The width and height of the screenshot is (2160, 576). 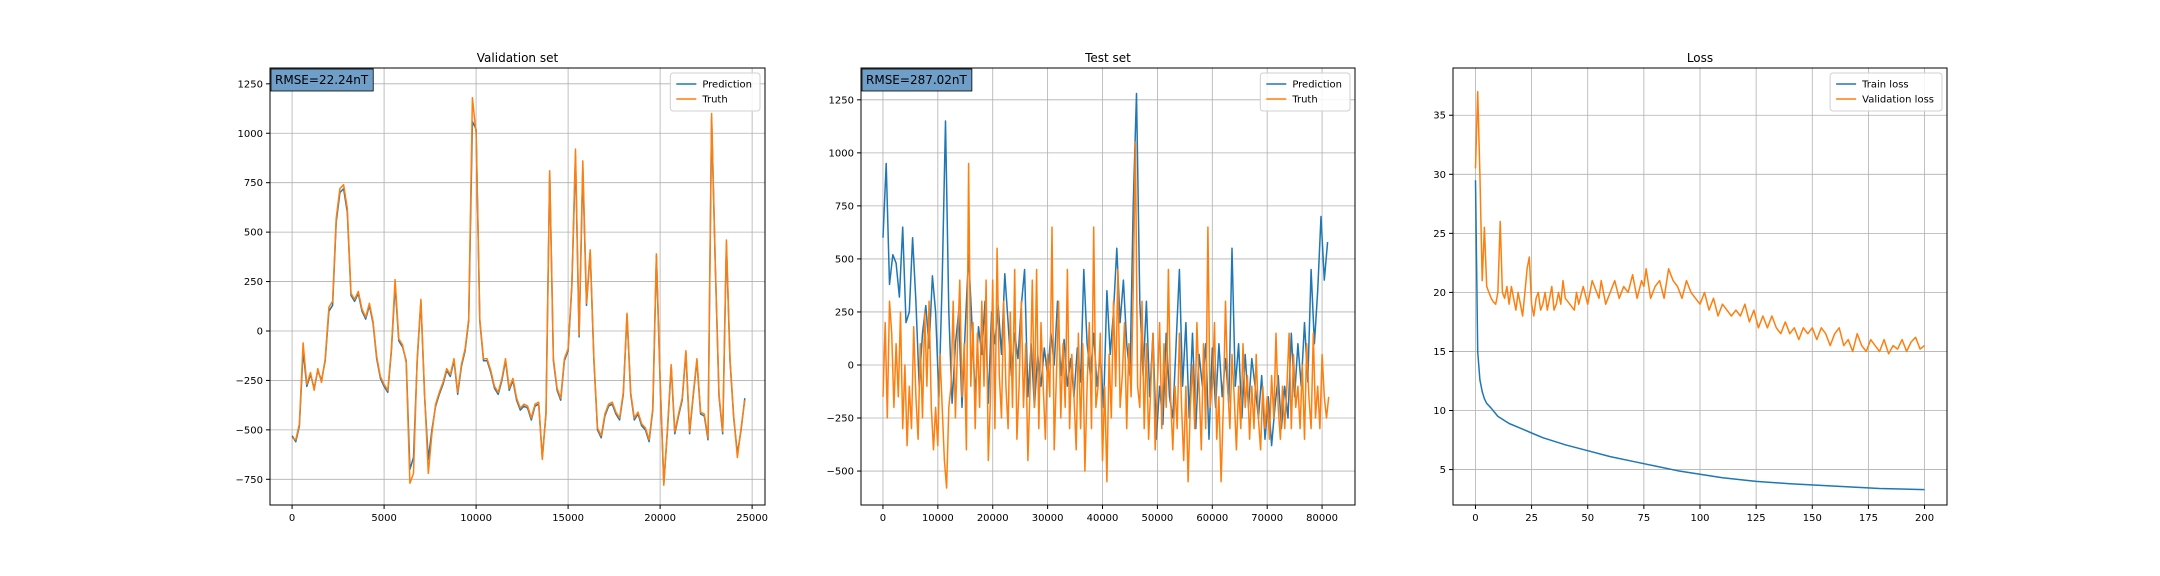 I want to click on rmse-annotation: RMSE=22.24nT, so click(x=322, y=80).